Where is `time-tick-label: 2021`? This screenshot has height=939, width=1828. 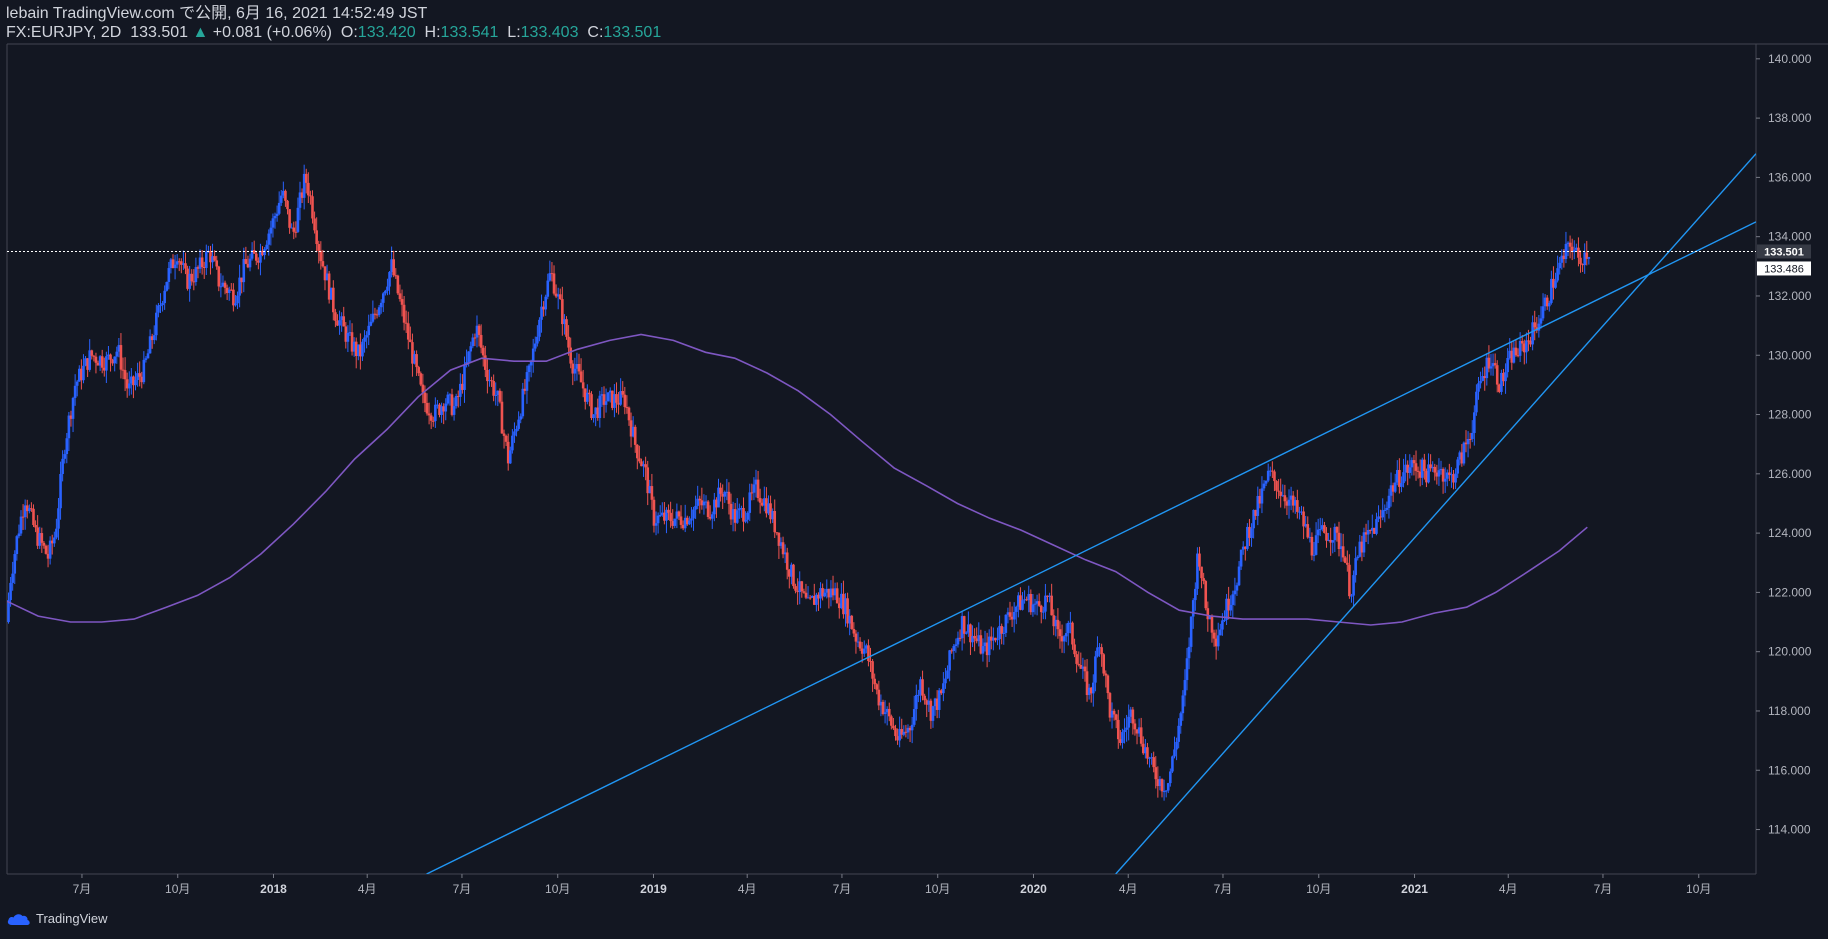 time-tick-label: 2021 is located at coordinates (1414, 889).